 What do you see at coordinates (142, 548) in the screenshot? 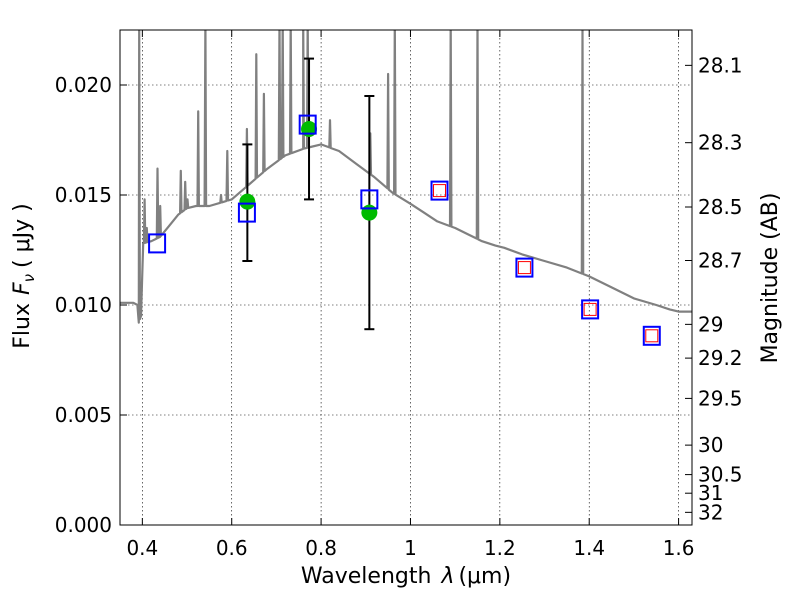
I see `x-tick-label: 0.4` at bounding box center [142, 548].